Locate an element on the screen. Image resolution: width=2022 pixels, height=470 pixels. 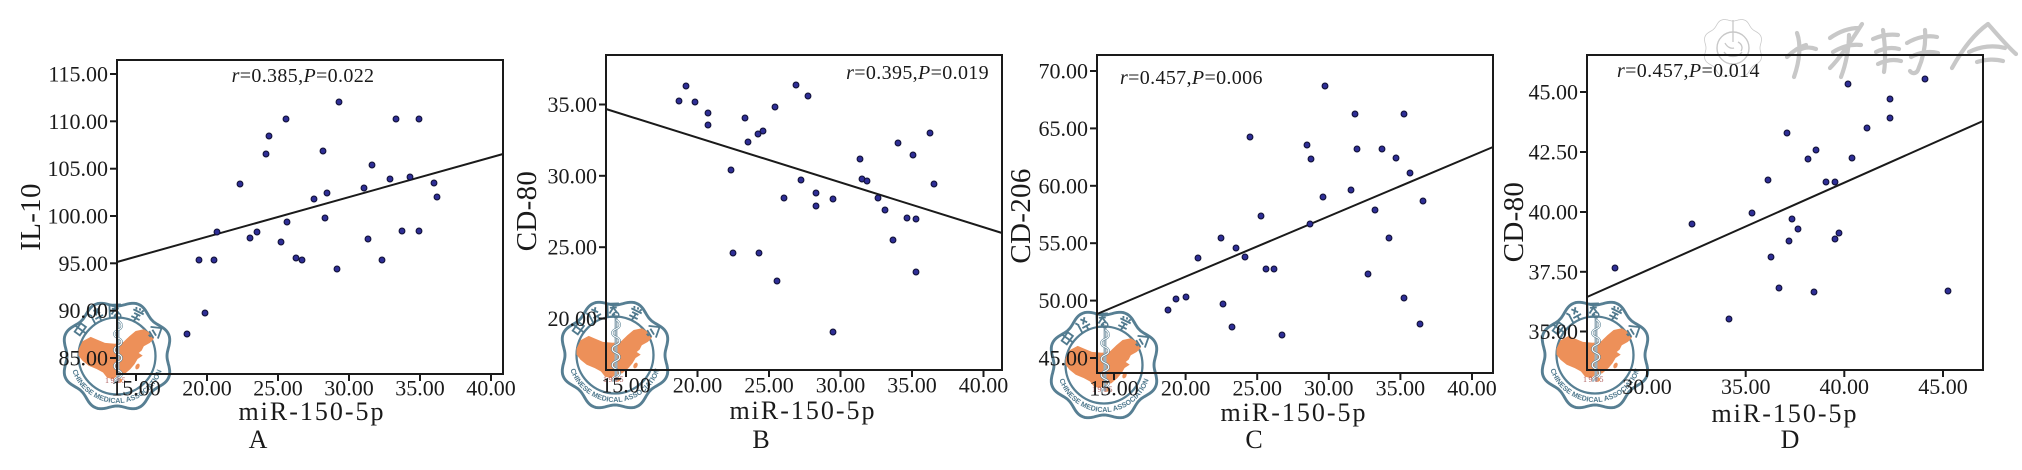
svg-text: r=0.385,P=0.022 is located at coordinates (303, 76).